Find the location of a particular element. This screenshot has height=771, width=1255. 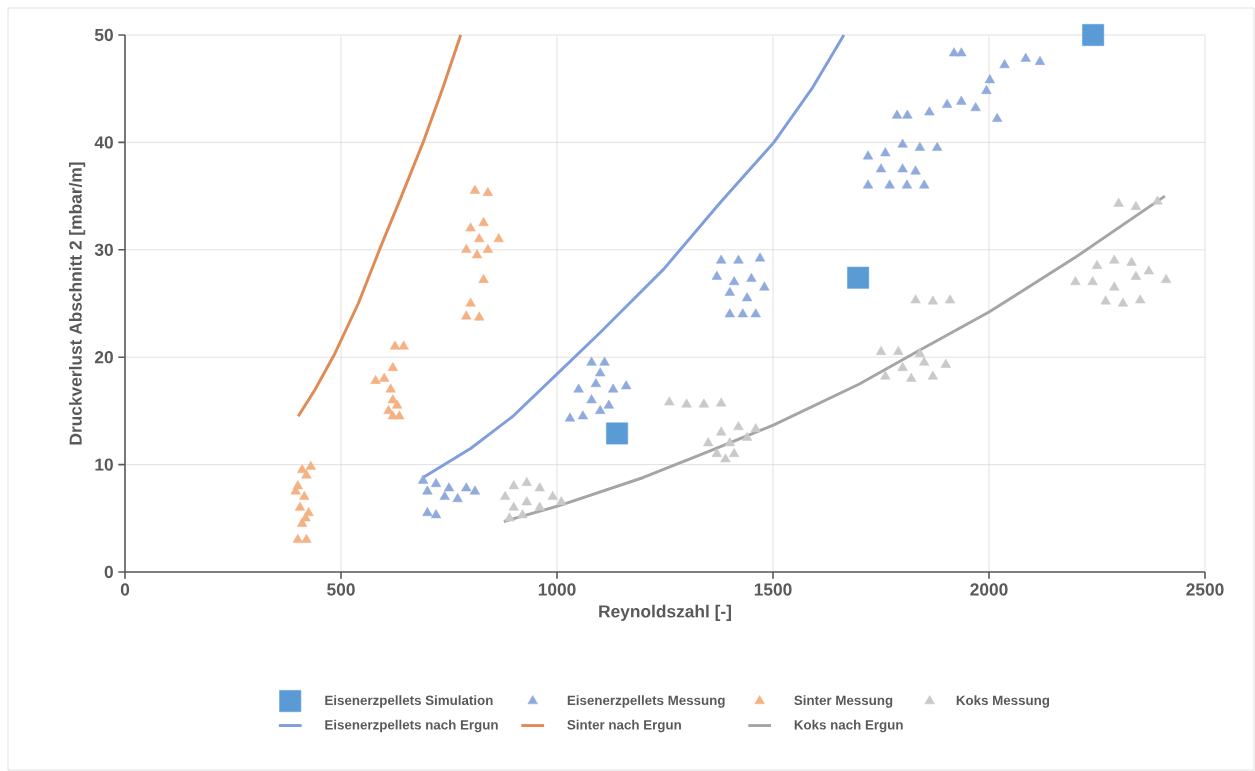

x-tick-label: 2500 is located at coordinates (1205, 589).